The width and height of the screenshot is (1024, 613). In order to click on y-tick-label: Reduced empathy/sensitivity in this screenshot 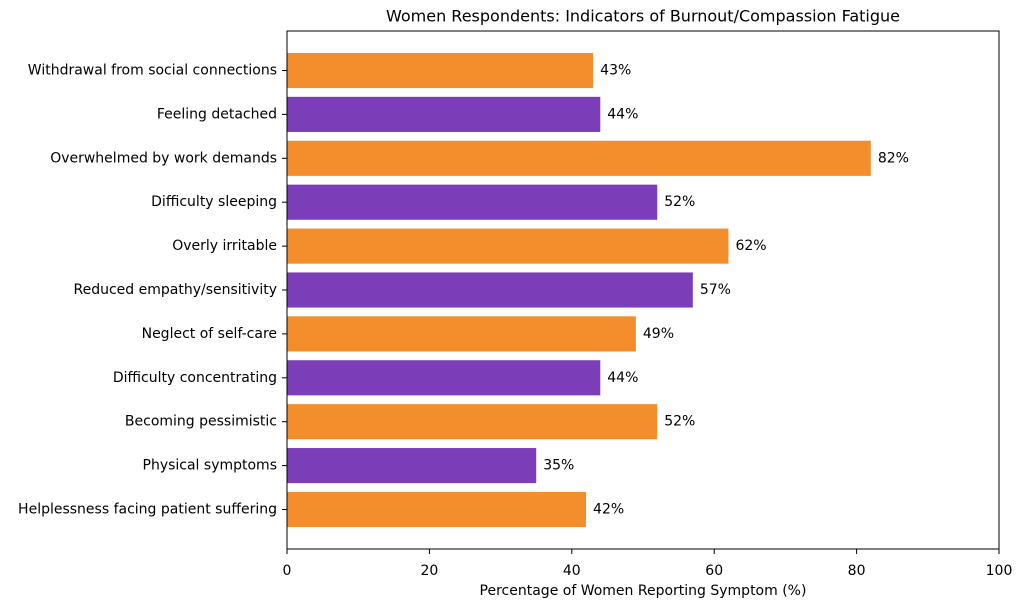, I will do `click(176, 290)`.